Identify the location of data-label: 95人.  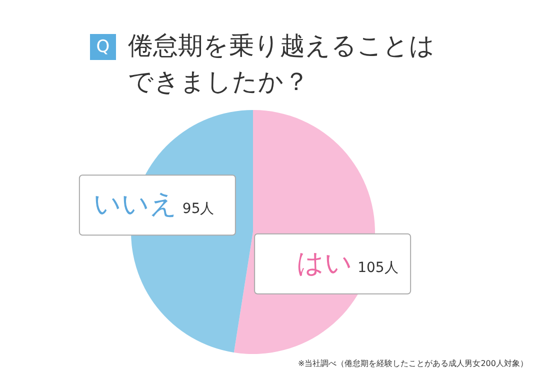
(198, 209).